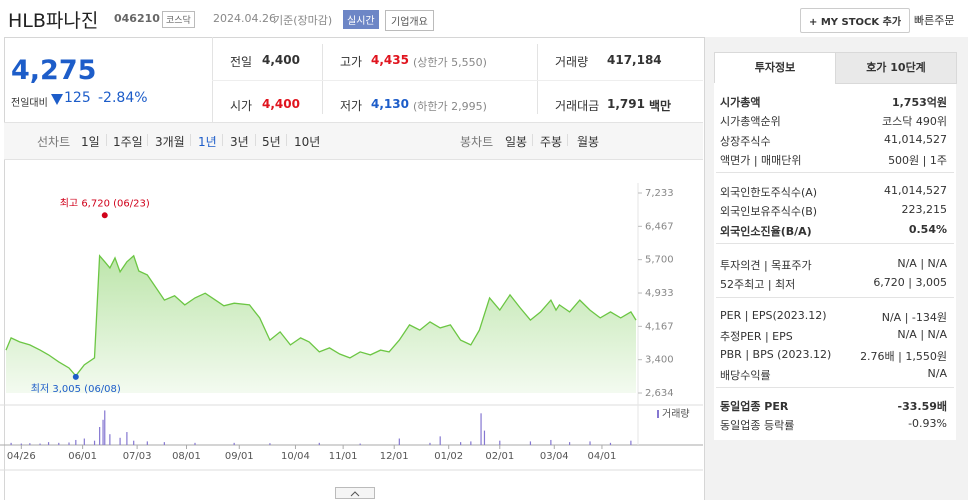 The width and height of the screenshot is (968, 502). What do you see at coordinates (588, 142) in the screenshot?
I see `candle-tab: 월봉` at bounding box center [588, 142].